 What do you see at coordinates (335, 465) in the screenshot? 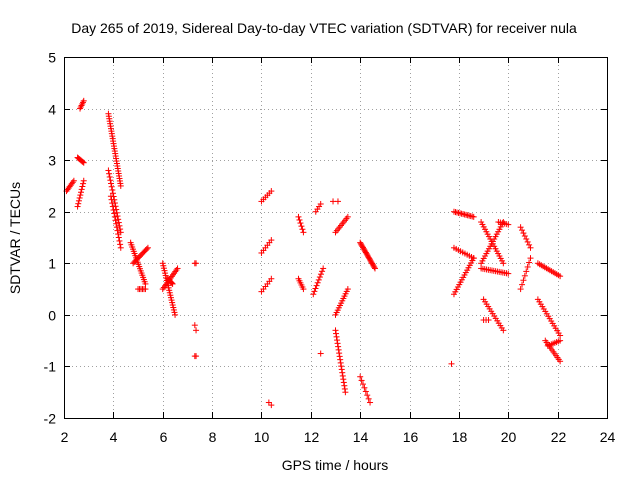
I see `x-axis-label: GPS time / hours` at bounding box center [335, 465].